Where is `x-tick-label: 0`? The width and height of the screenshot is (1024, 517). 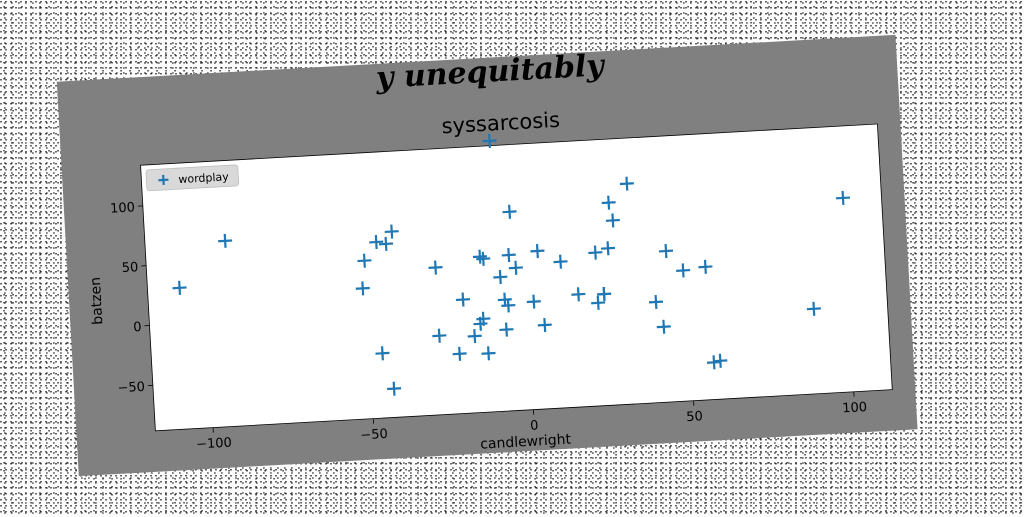 x-tick-label: 0 is located at coordinates (534, 425).